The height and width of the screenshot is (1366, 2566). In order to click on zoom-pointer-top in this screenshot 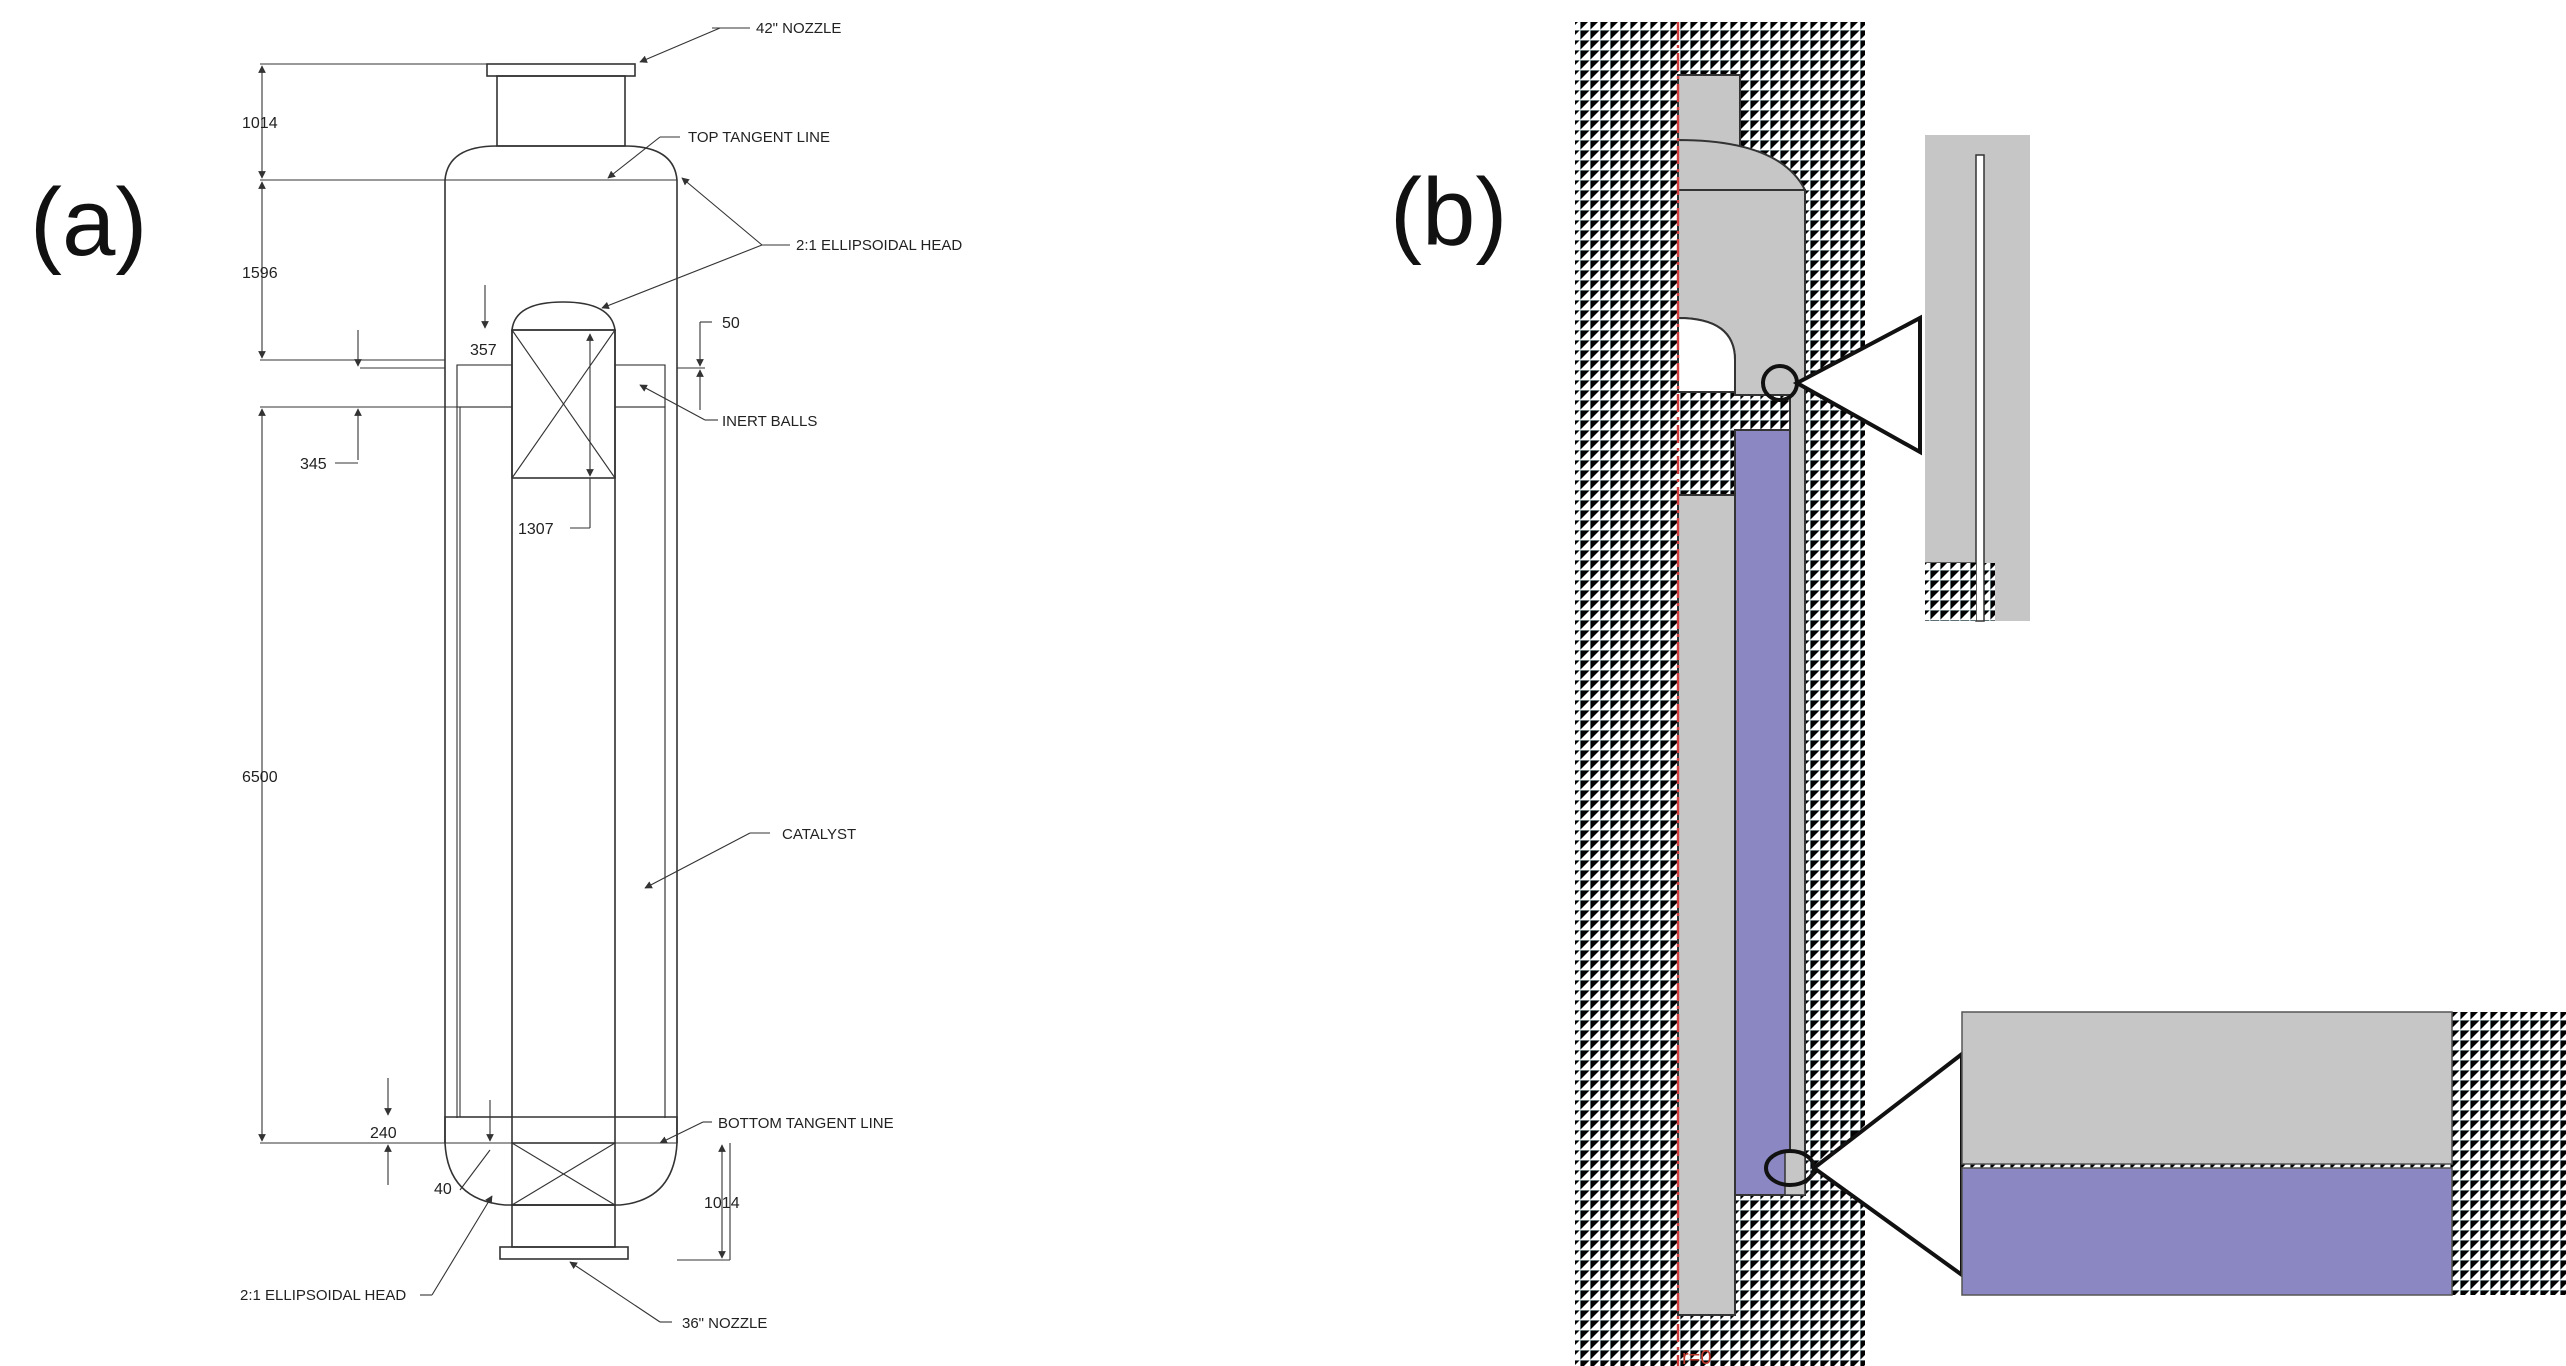, I will do `click(1857, 385)`.